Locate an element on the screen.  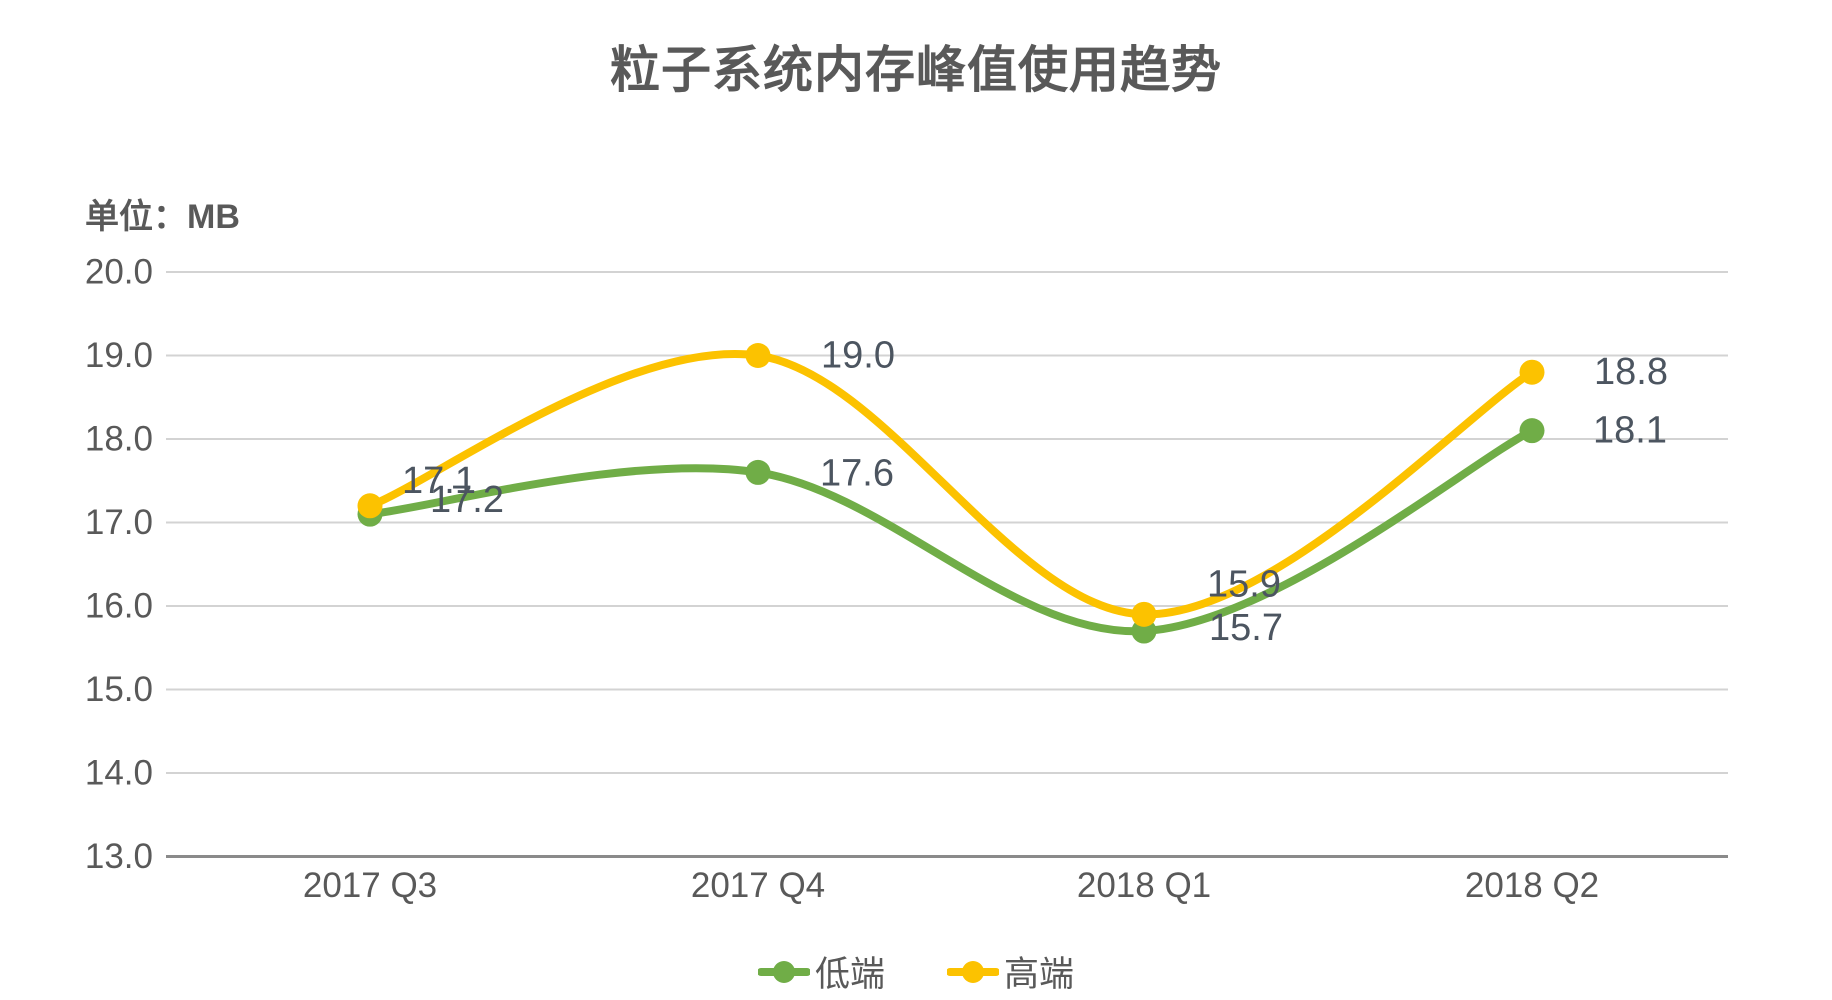
value-label-high-2: 15.9 is located at coordinates (1244, 584).